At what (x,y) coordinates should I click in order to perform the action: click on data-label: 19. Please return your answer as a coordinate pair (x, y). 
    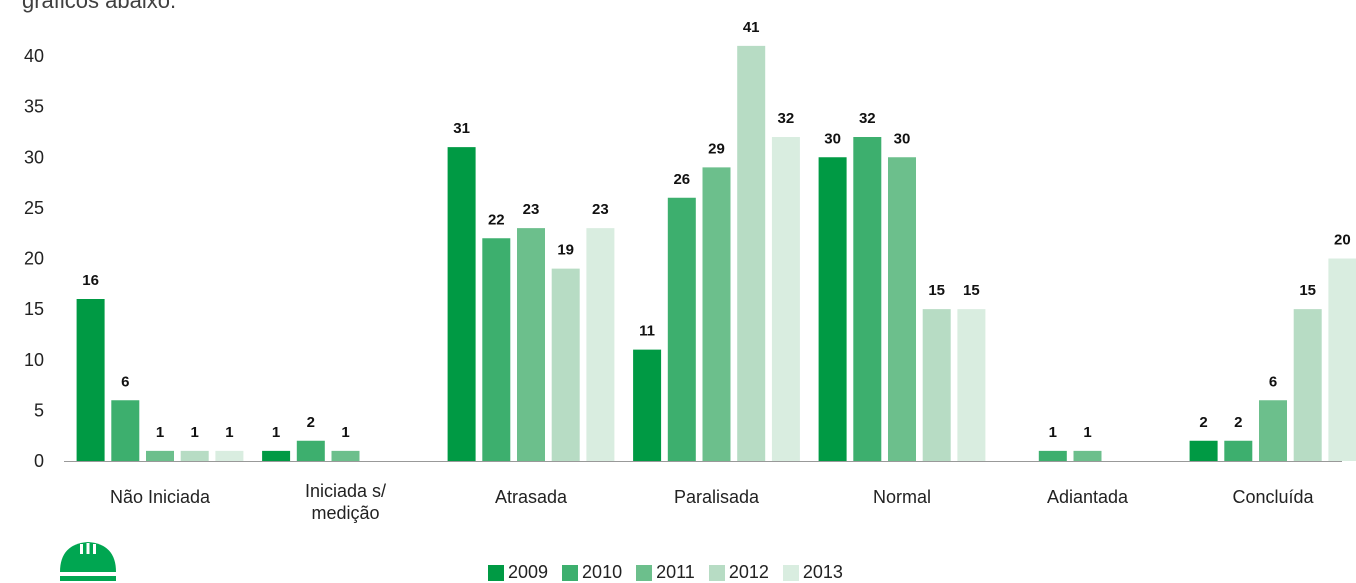
    Looking at the image, I should click on (565, 250).